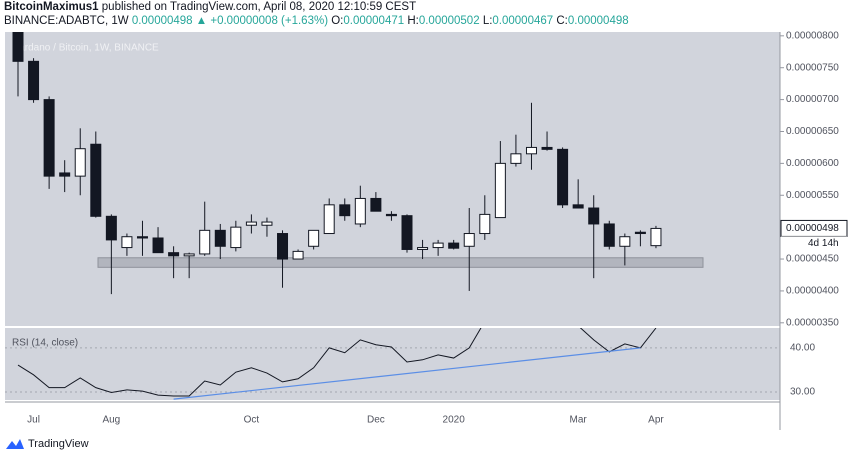  What do you see at coordinates (45, 343) in the screenshot?
I see `rsi-label: RSI (14, close)` at bounding box center [45, 343].